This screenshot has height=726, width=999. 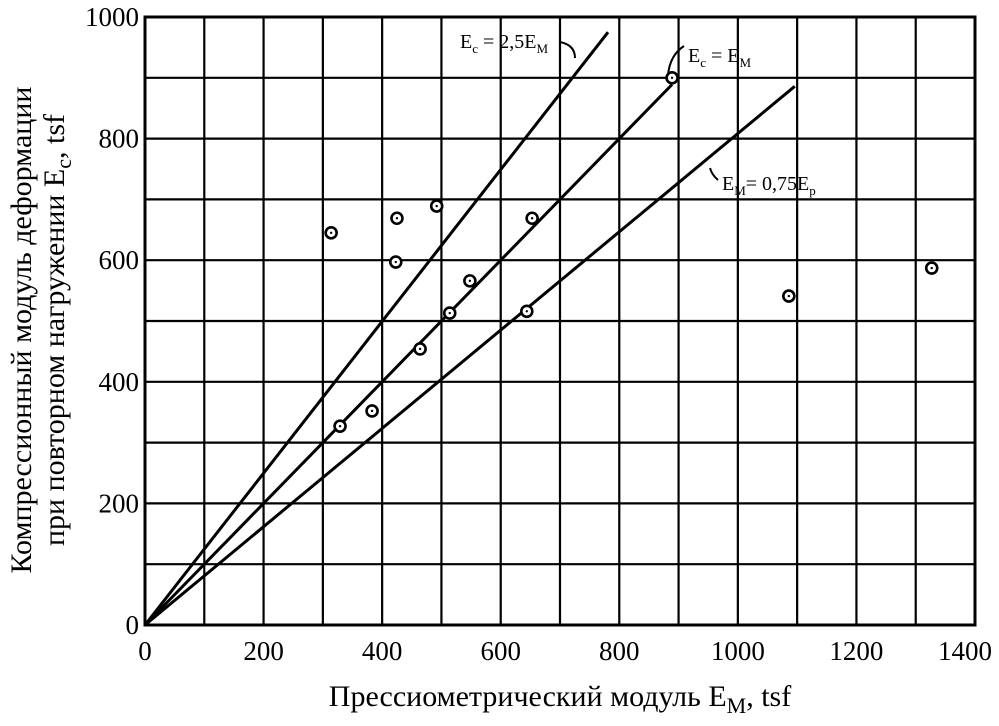 What do you see at coordinates (738, 651) in the screenshot?
I see `x-tick-label: 1000` at bounding box center [738, 651].